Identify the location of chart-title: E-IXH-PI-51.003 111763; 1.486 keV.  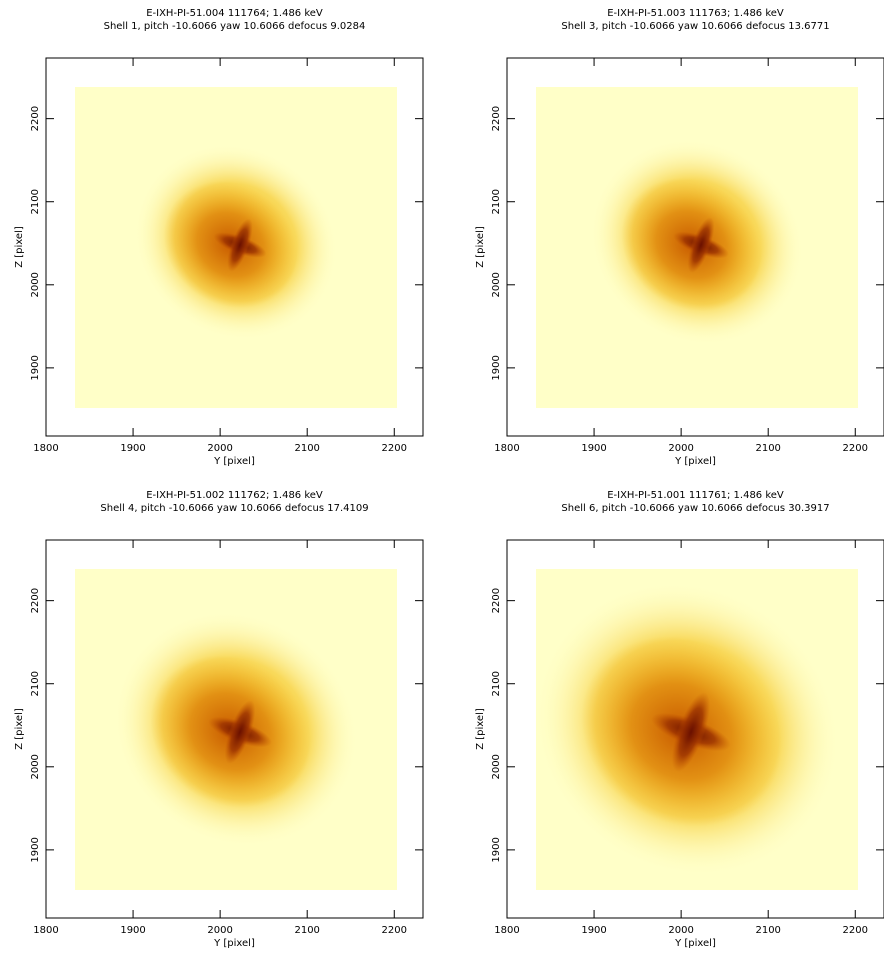
(695, 13).